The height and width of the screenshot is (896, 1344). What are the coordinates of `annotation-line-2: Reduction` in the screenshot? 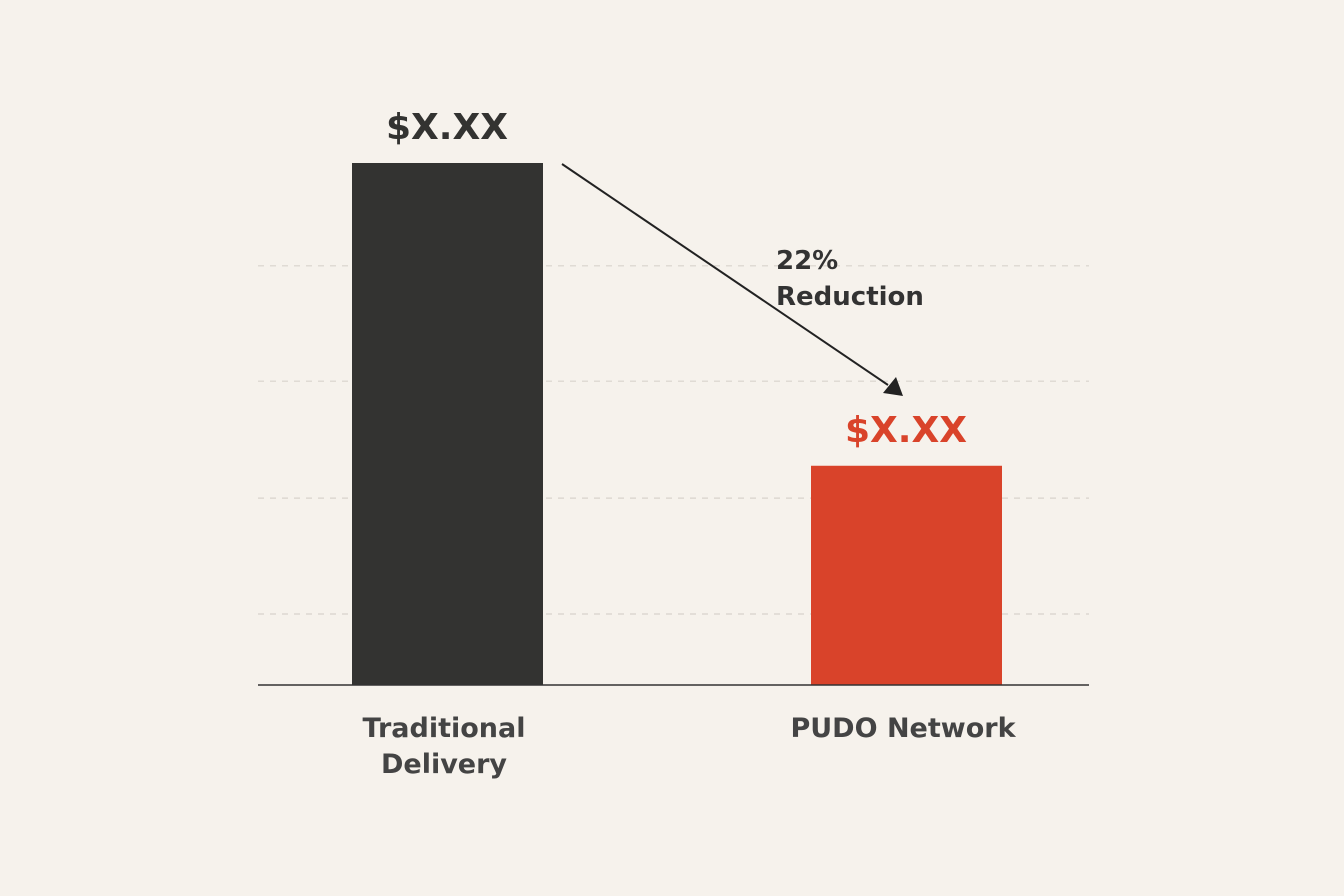 It's located at (850, 297).